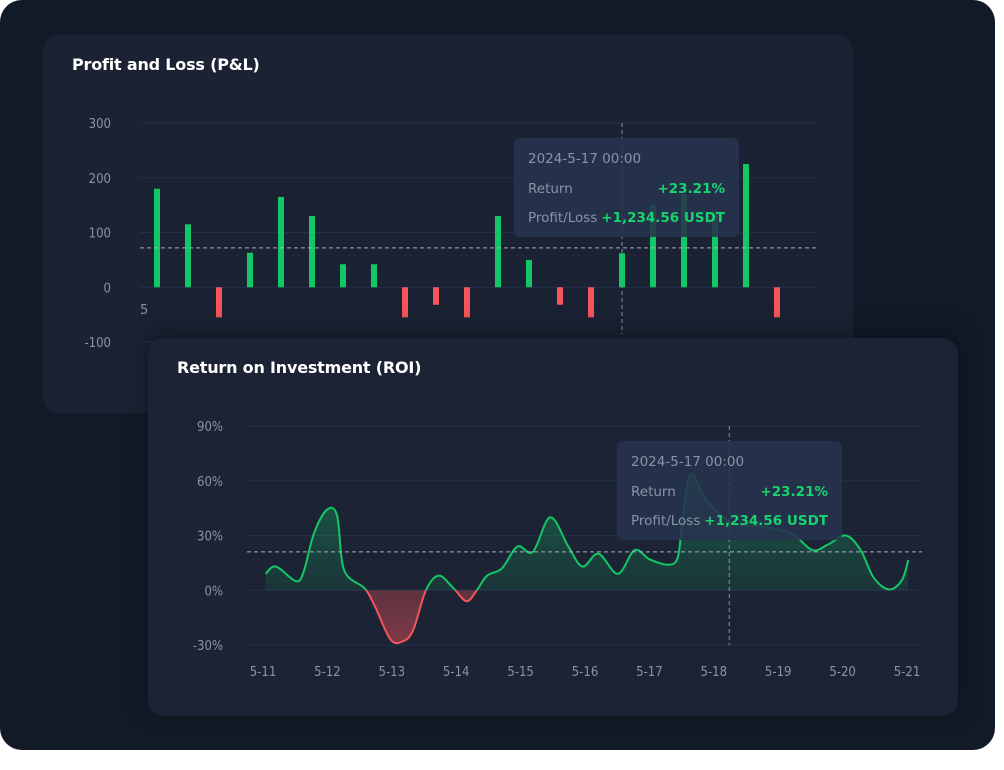  What do you see at coordinates (456, 672) in the screenshot?
I see `x-tick-label: 5-14` at bounding box center [456, 672].